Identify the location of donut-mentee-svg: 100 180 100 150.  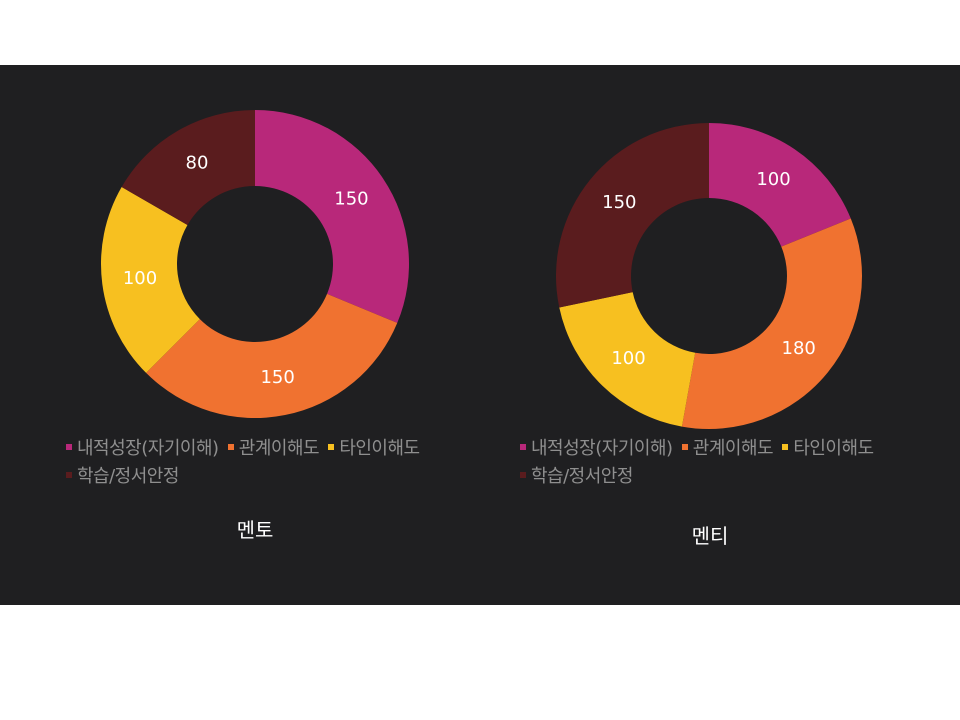
(709, 275).